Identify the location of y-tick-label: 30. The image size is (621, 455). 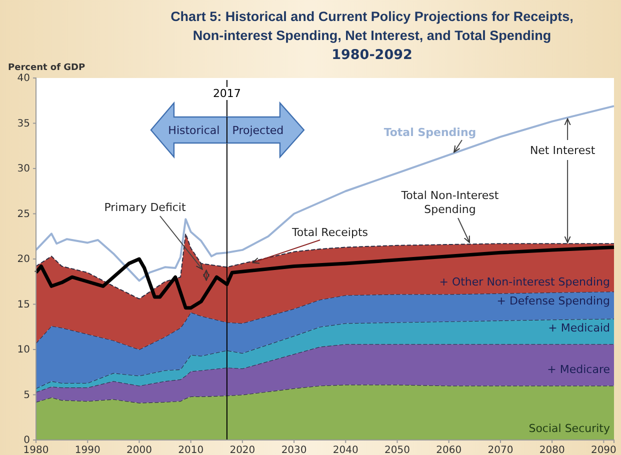
(23, 169).